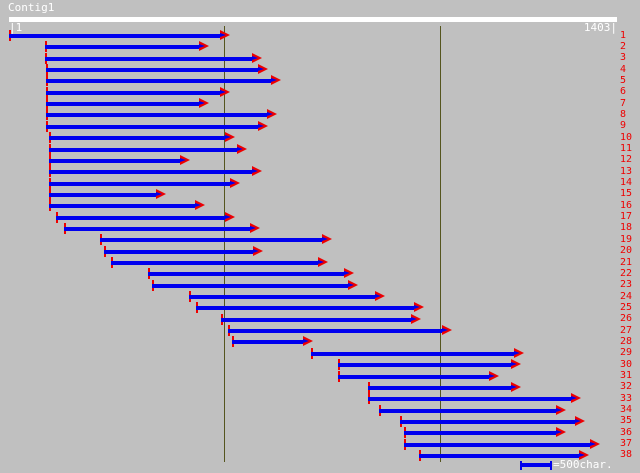  I want to click on row-number-label: 16, so click(626, 205).